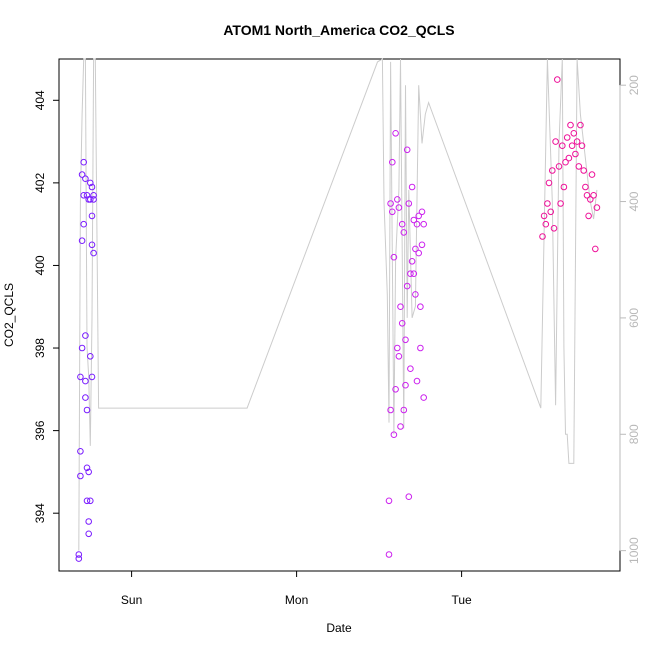  I want to click on y-tick-label: 396, so click(40, 430).